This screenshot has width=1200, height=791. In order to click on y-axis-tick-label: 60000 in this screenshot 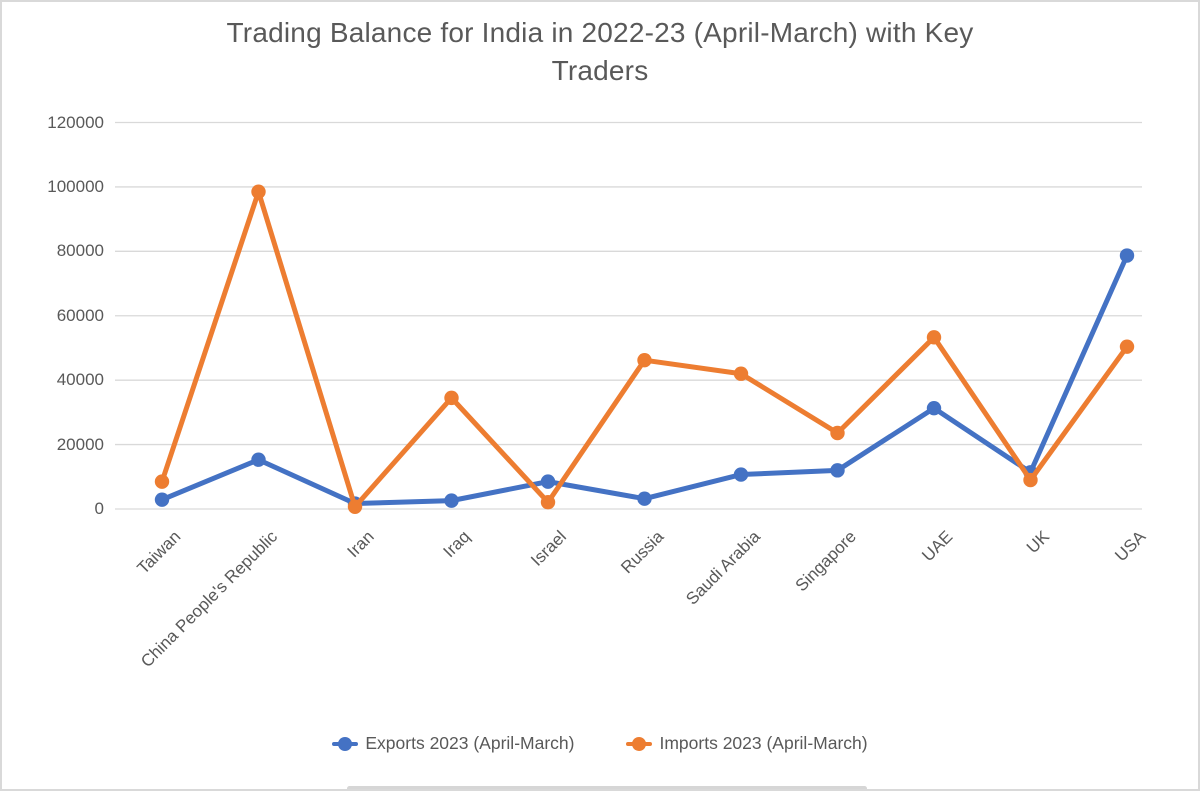, I will do `click(80, 315)`.